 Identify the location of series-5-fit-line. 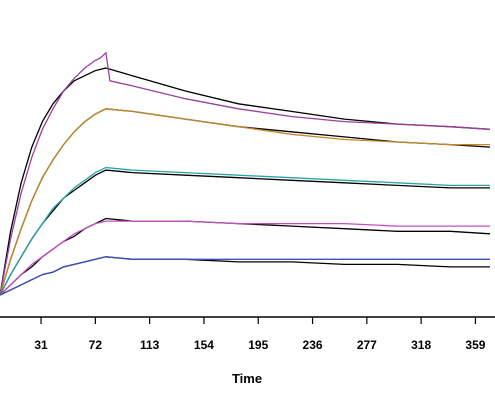
(245, 276).